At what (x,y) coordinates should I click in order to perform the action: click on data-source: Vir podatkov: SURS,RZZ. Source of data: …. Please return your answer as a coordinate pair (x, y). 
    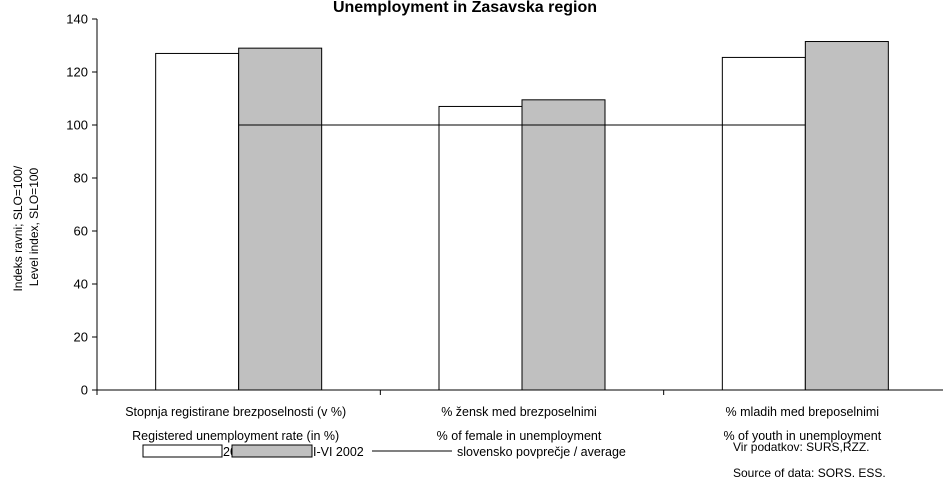
    Looking at the image, I should click on (809, 460).